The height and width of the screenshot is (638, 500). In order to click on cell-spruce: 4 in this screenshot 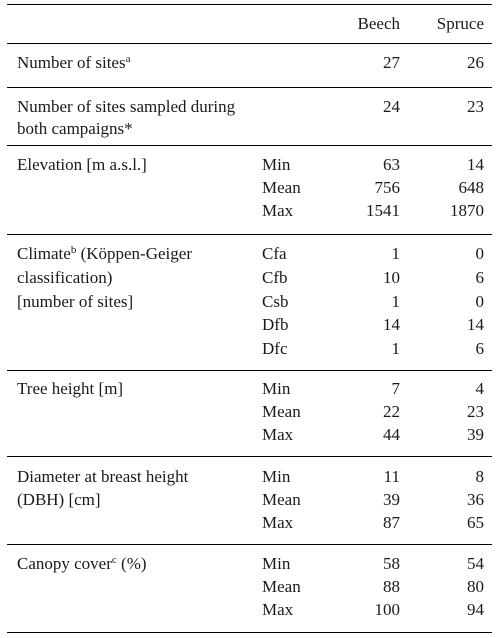, I will do `click(480, 388)`.